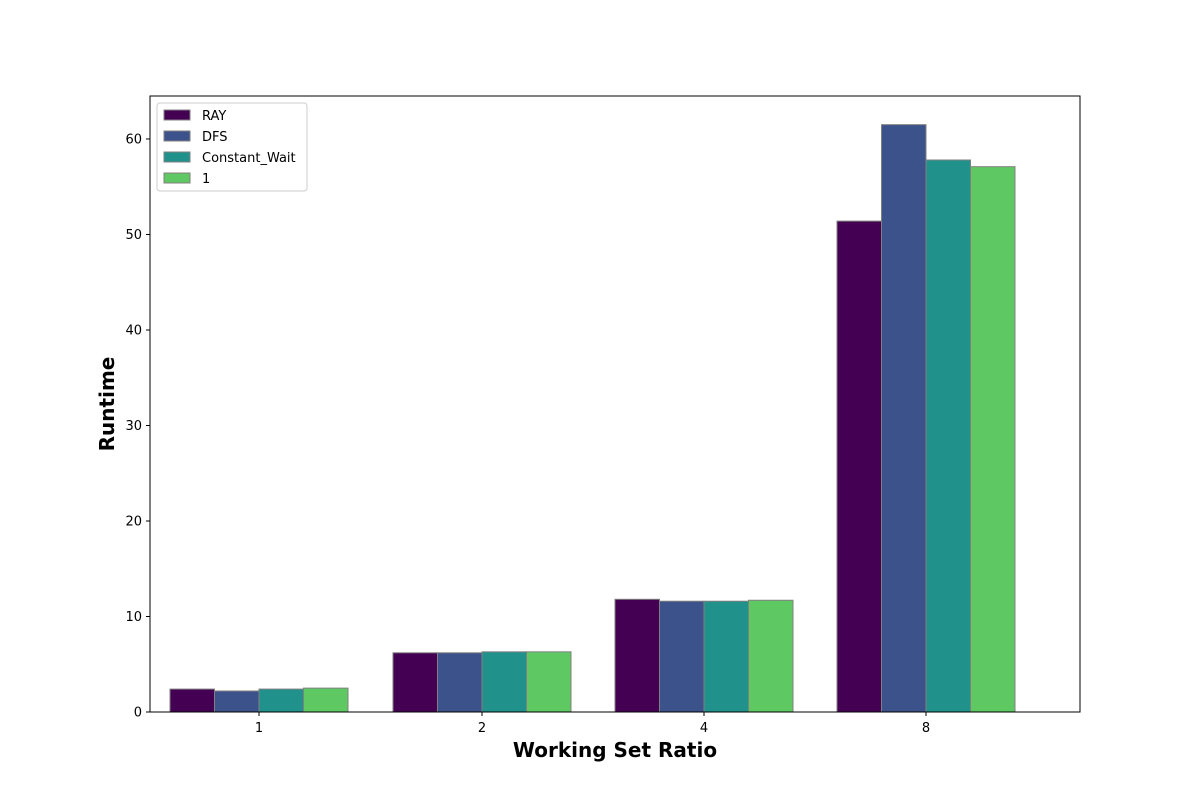  What do you see at coordinates (482, 728) in the screenshot?
I see `x-tick-label: 2` at bounding box center [482, 728].